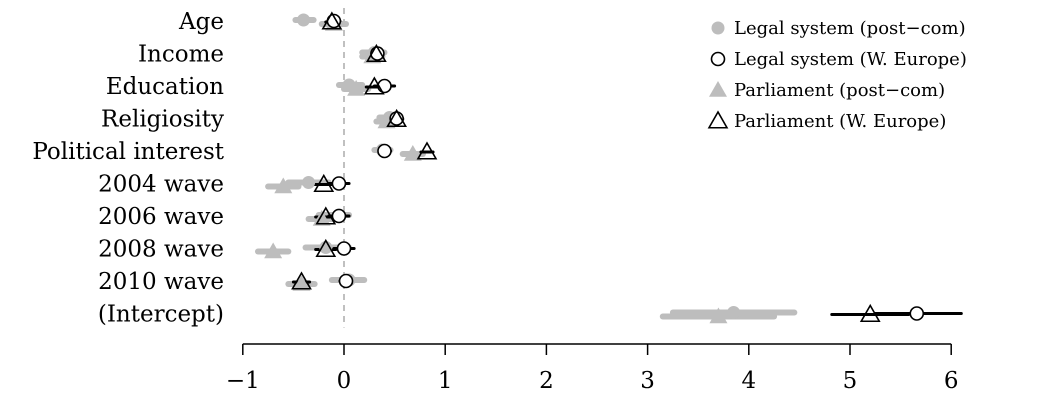 The image size is (1046, 401). I want to click on point-parliament-w-europe-income, so click(376, 53).